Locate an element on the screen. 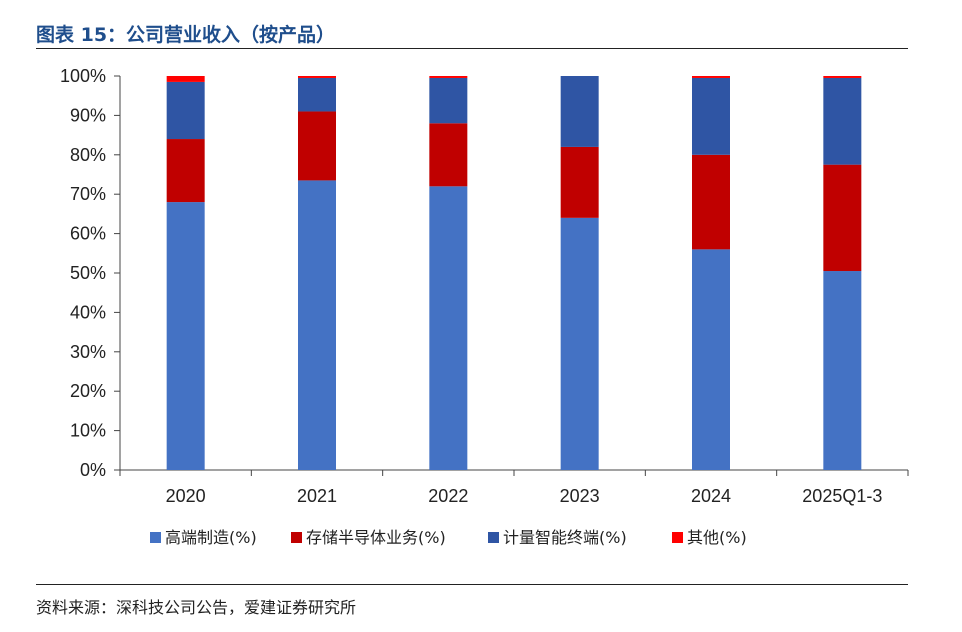 The image size is (962, 632). y-tick-label: 10% is located at coordinates (88, 431).